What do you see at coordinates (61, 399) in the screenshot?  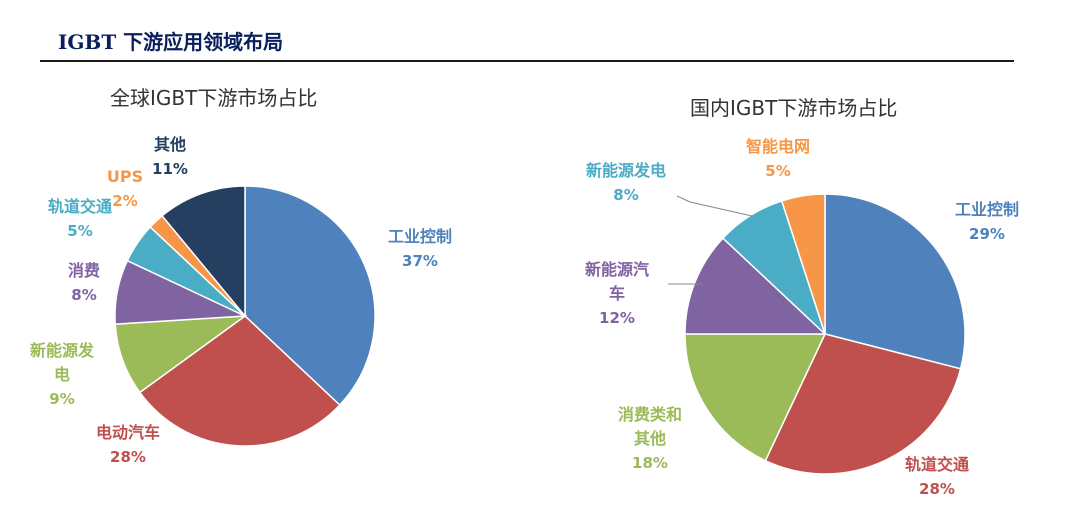 I see `global-pct-新能源发电: 9%` at bounding box center [61, 399].